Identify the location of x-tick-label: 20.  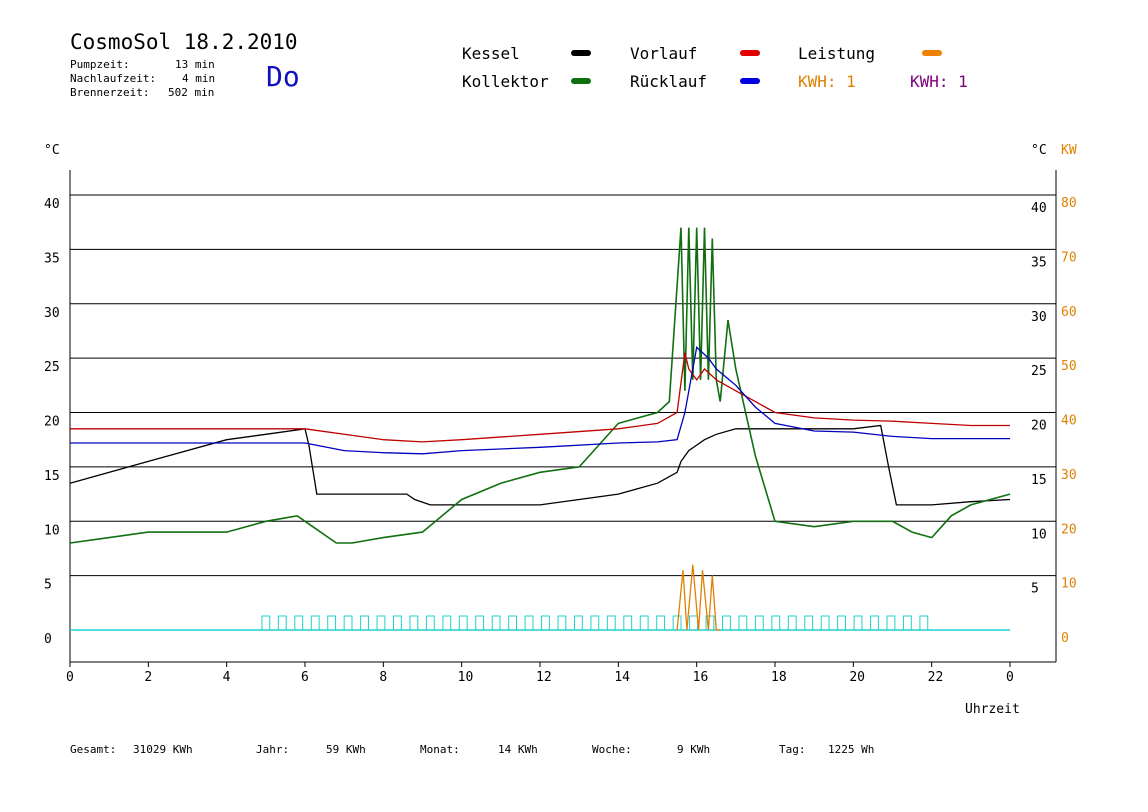
(857, 677).